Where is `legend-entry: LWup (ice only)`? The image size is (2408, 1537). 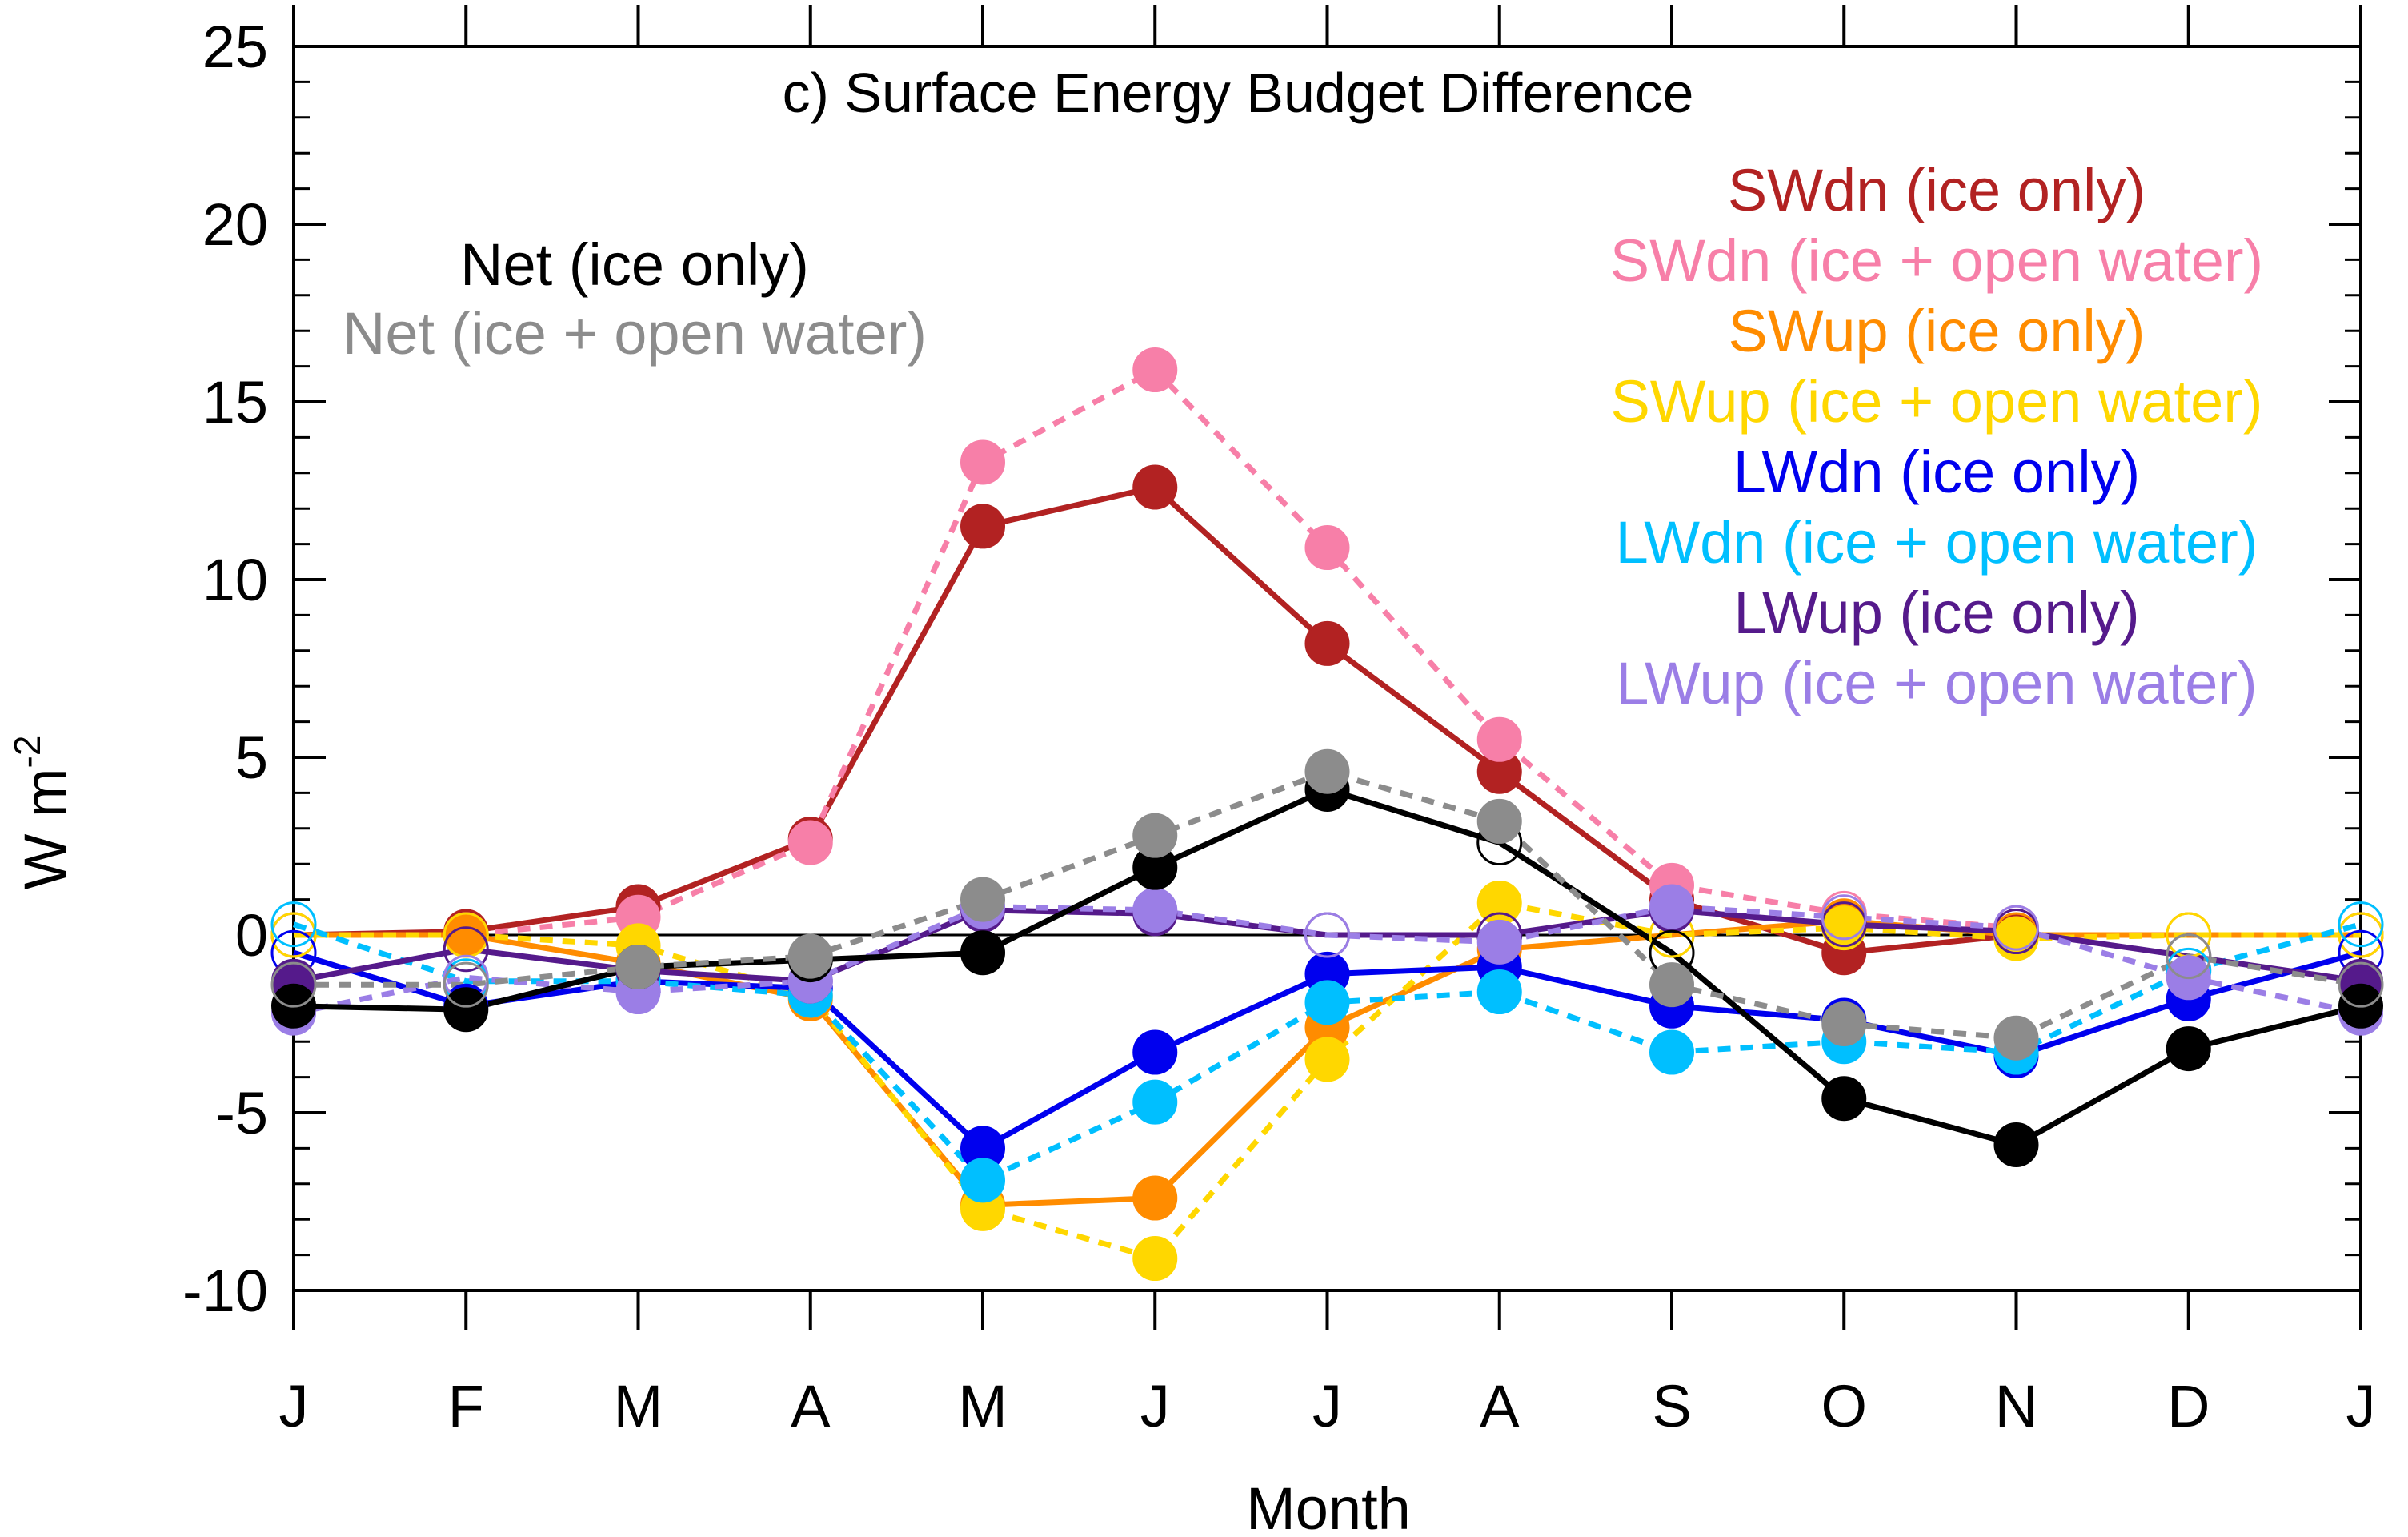
legend-entry: LWup (ice only) is located at coordinates (1936, 613).